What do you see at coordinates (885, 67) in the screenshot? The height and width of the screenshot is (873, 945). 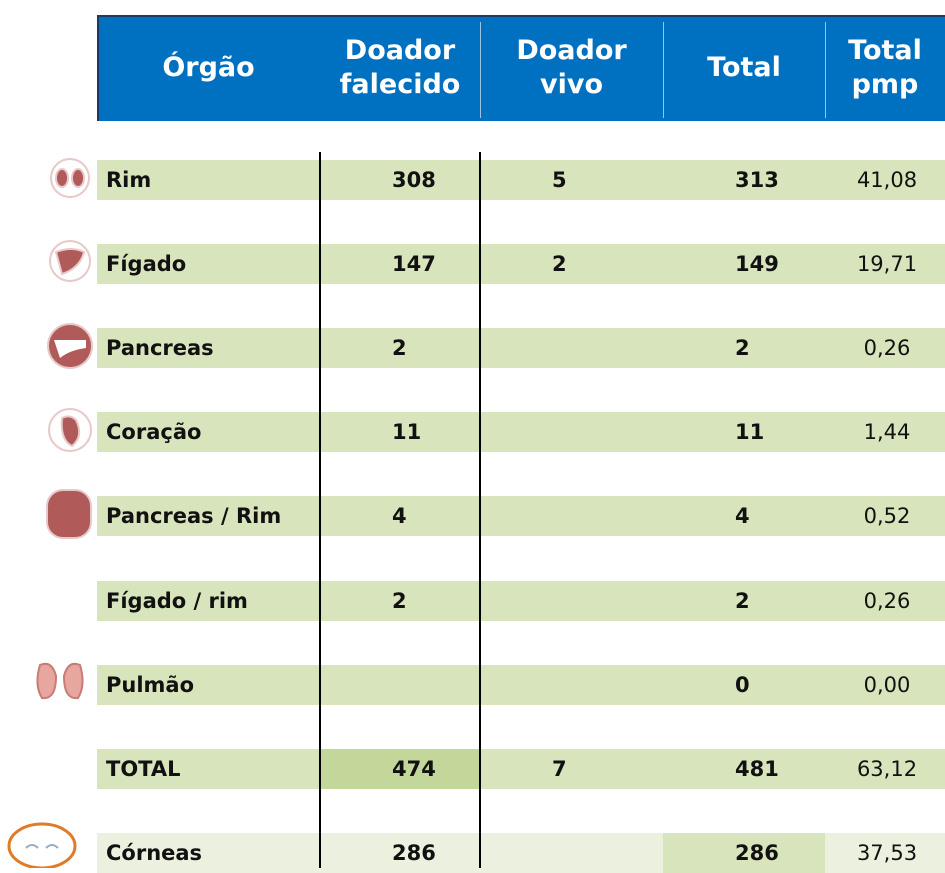 I see `header-cell: Total pmp` at bounding box center [885, 67].